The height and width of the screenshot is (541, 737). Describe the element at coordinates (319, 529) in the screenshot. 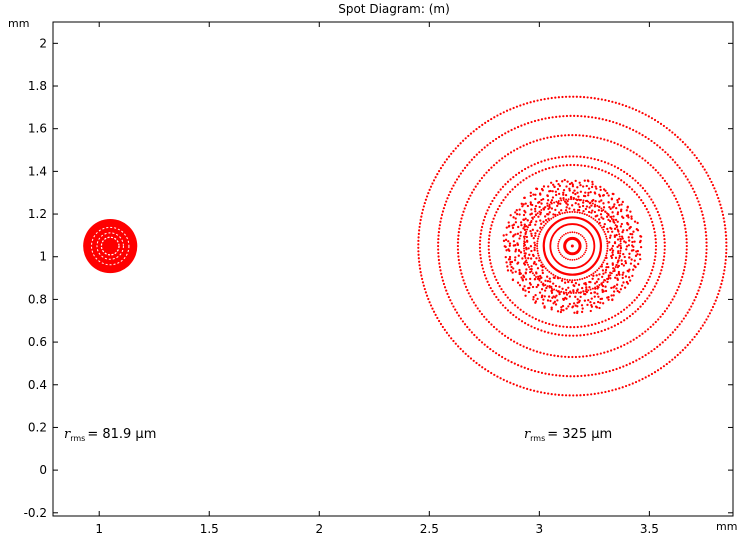

I see `x-tick-label: 2` at that location.